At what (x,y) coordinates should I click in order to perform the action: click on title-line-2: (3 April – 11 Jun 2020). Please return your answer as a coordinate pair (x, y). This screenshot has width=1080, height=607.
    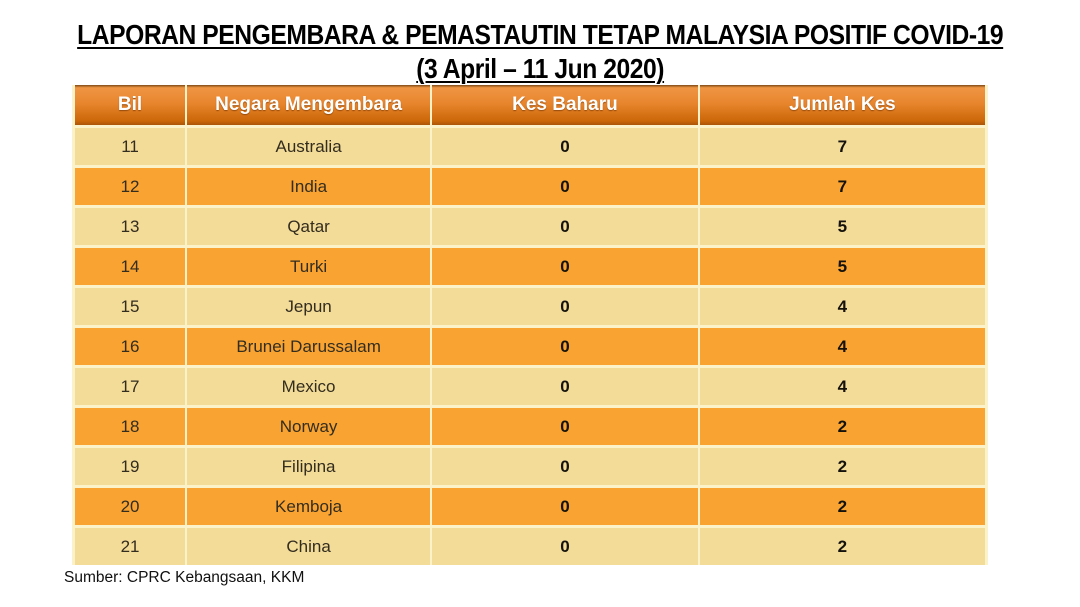
    Looking at the image, I should click on (540, 69).